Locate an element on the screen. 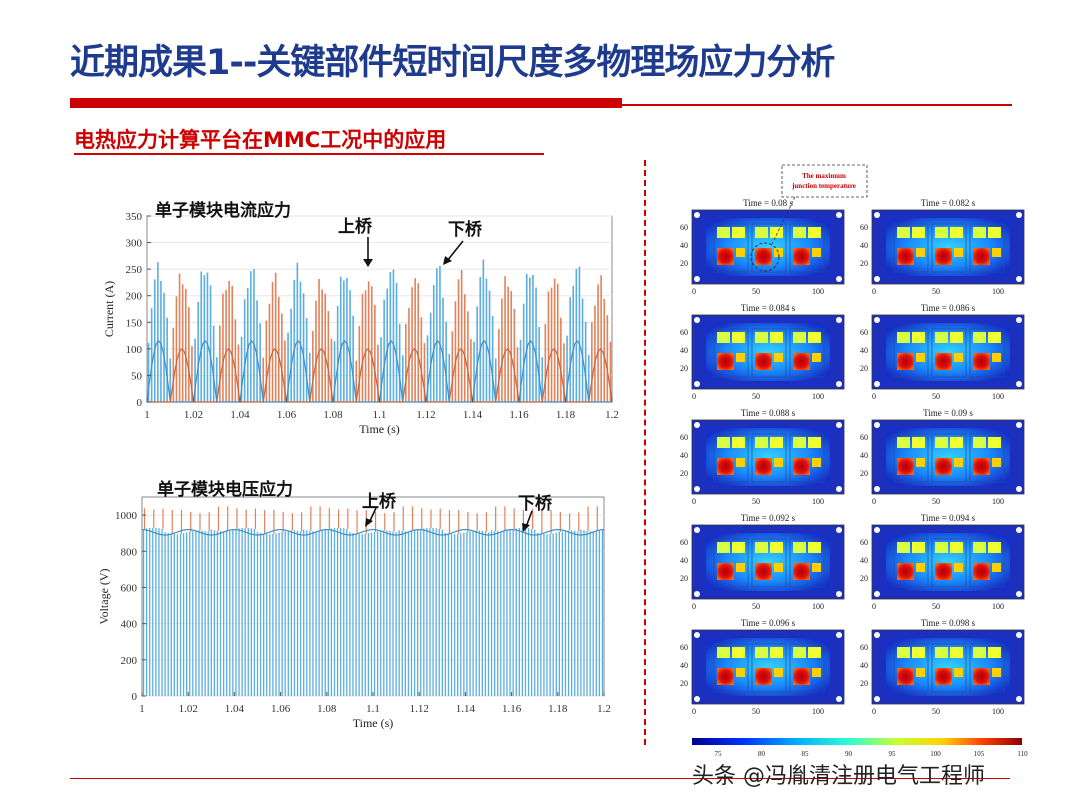 The image size is (1080, 810). annotation-text: The maximum is located at coordinates (824, 176).